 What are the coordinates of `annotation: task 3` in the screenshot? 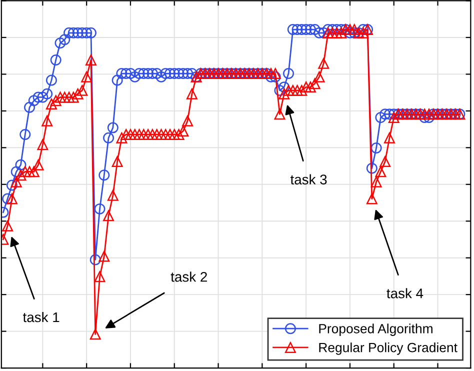 It's located at (308, 179).